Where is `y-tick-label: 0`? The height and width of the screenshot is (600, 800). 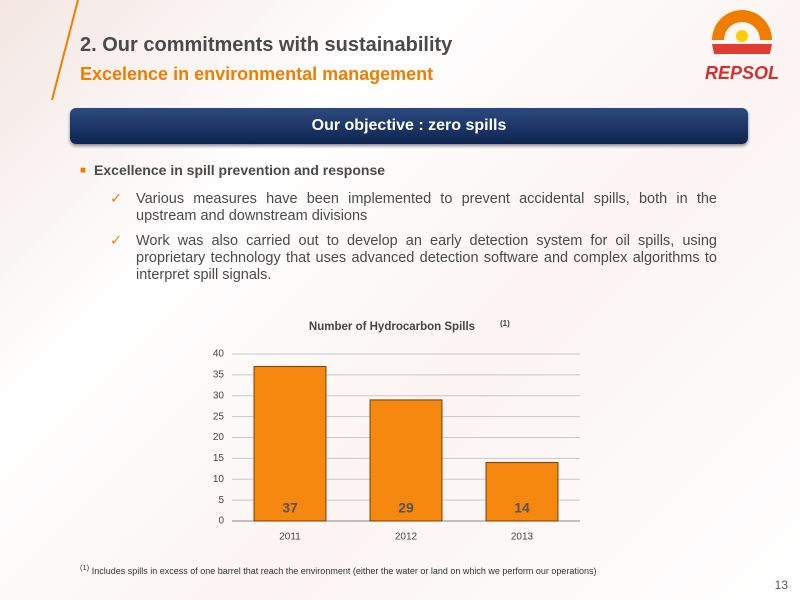 y-tick-label: 0 is located at coordinates (221, 521).